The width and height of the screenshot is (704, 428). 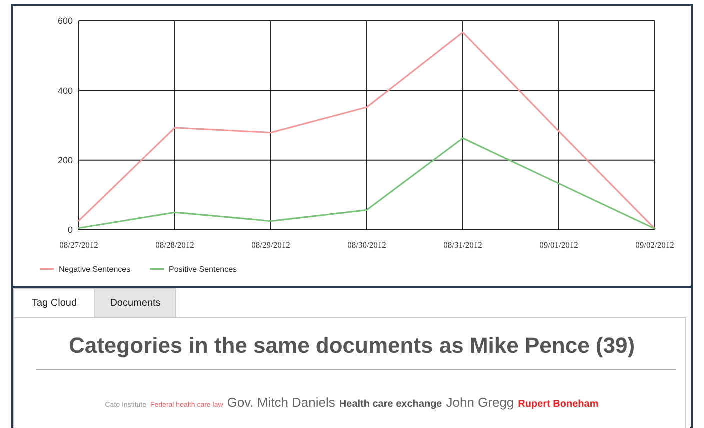 I want to click on text: Gov. Mitch Daniels, so click(x=281, y=402).